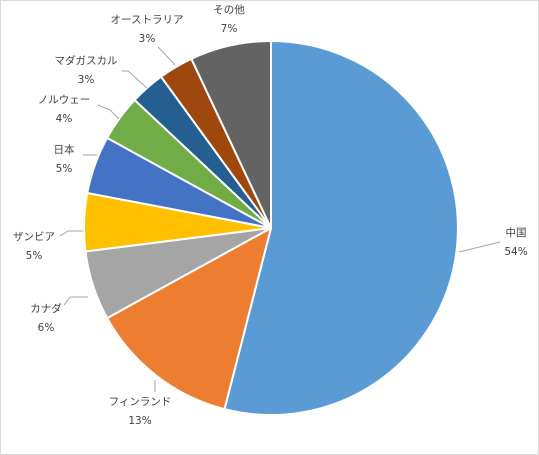 The height and width of the screenshot is (455, 539). Describe the element at coordinates (34, 256) in the screenshot. I see `slice-4-percent-label: 5%` at that location.